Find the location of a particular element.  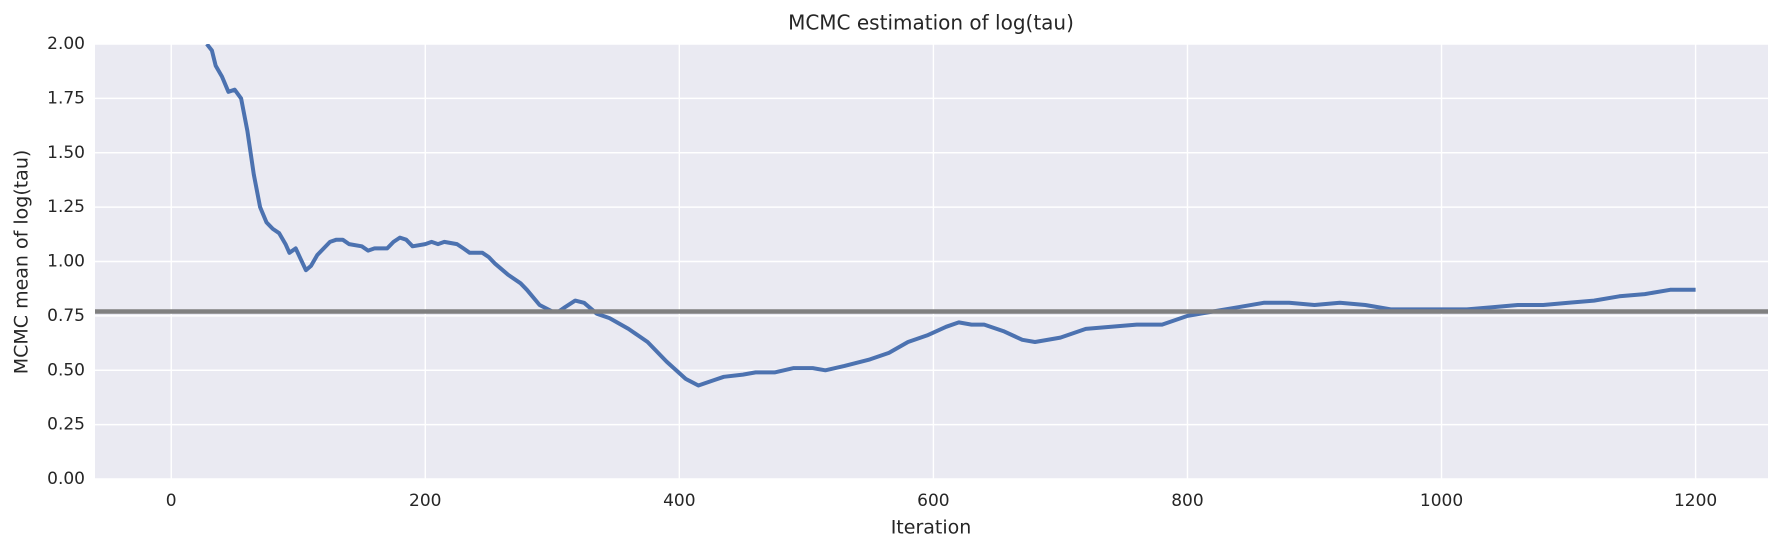

chart-title: MCMC estimation of log(tau) is located at coordinates (931, 23).